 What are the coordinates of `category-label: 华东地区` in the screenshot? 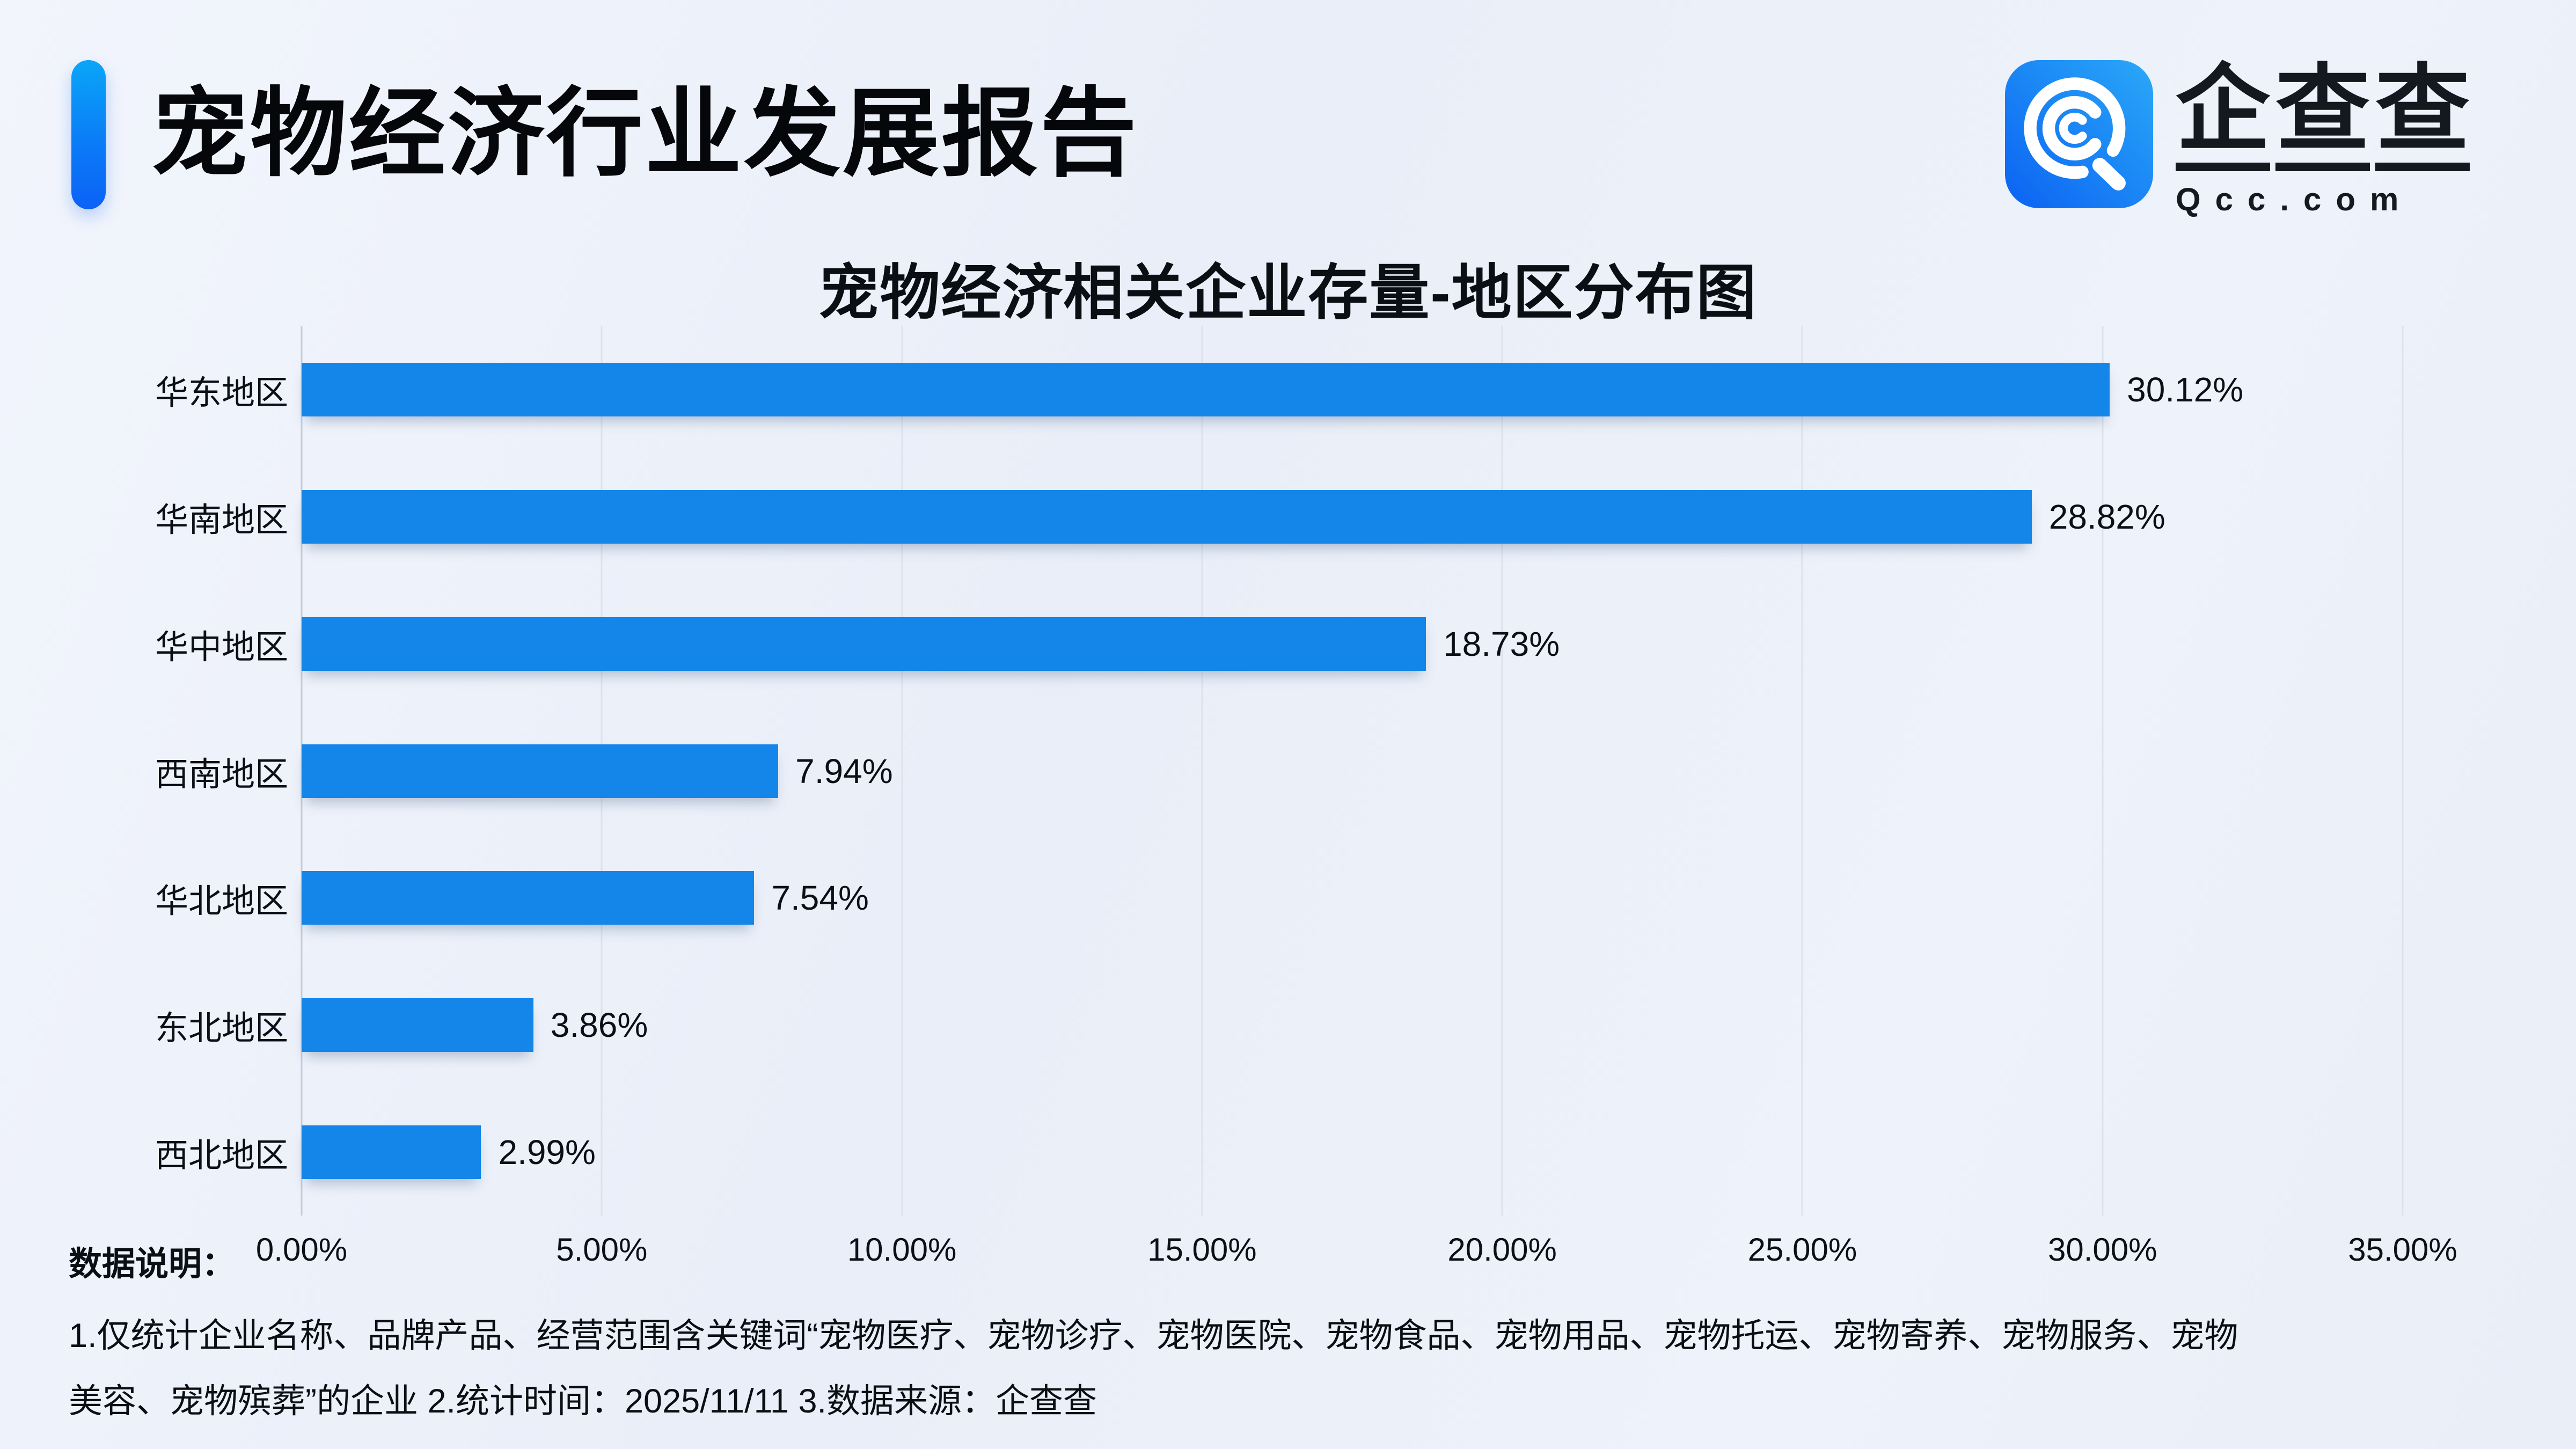 It's located at (221, 393).